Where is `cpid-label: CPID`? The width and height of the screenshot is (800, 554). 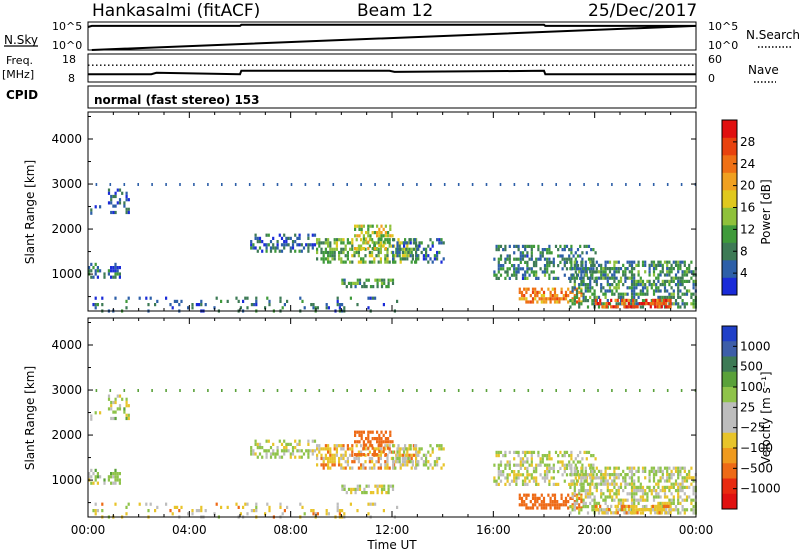 cpid-label: CPID is located at coordinates (22, 95).